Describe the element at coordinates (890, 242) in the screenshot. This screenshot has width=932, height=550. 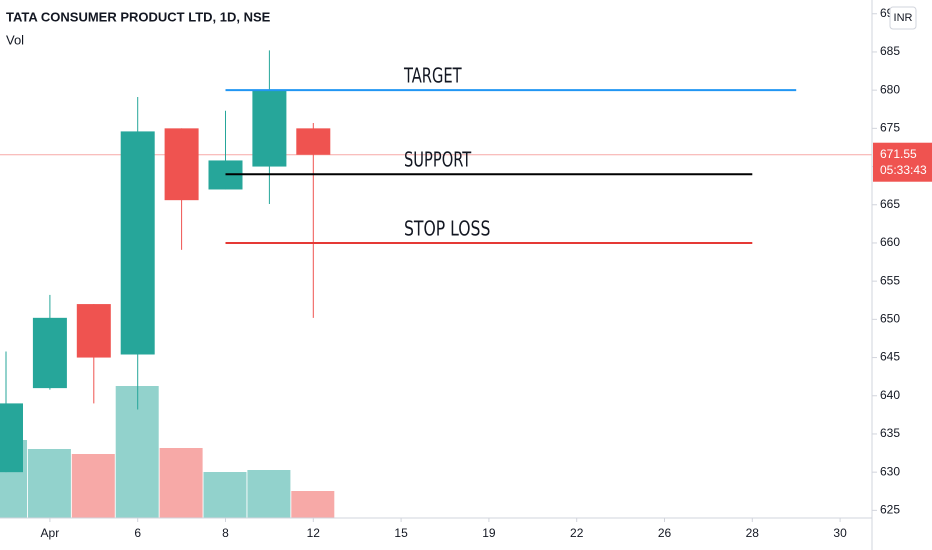
I see `y-tick-label: 660` at that location.